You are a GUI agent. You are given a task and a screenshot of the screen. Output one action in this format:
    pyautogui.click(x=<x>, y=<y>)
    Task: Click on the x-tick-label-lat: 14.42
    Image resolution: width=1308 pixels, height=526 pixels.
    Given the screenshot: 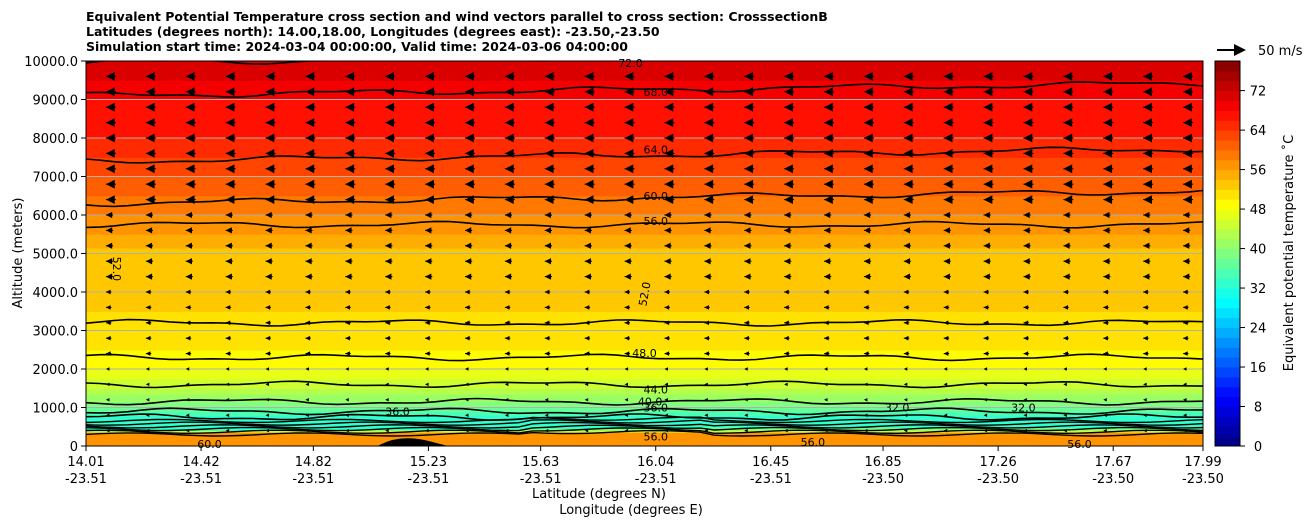 What is the action you would take?
    pyautogui.click(x=200, y=462)
    